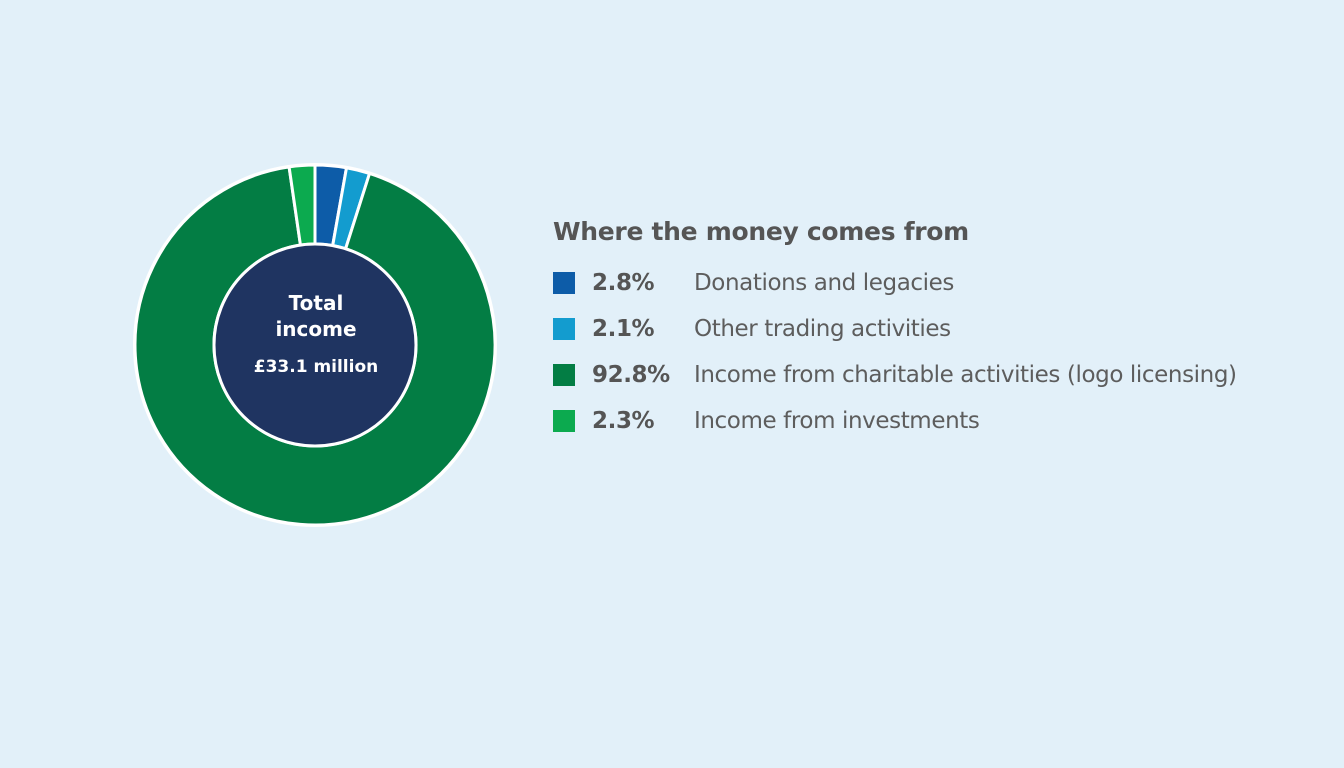 The width and height of the screenshot is (1344, 768). Describe the element at coordinates (564, 375) in the screenshot. I see `legend-swatch-charitable` at that location.